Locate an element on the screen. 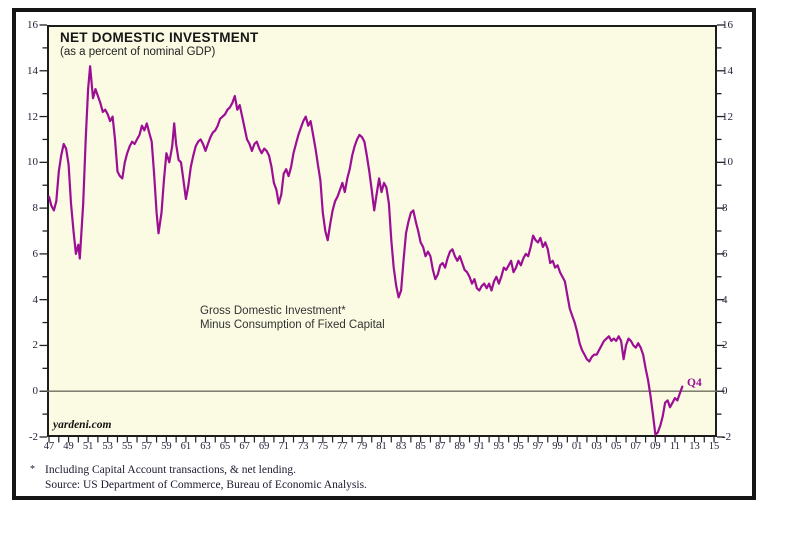  x-axis-label: 63 is located at coordinates (205, 446).